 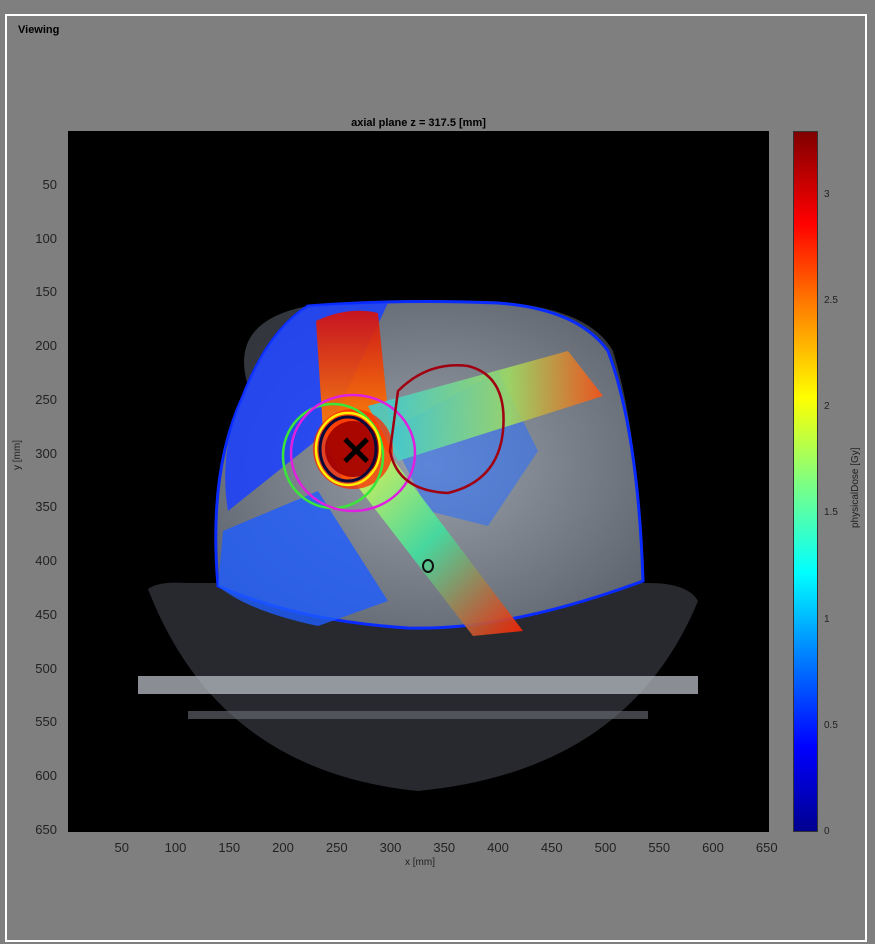 What do you see at coordinates (420, 862) in the screenshot?
I see `x-axis-label: x [mm]` at bounding box center [420, 862].